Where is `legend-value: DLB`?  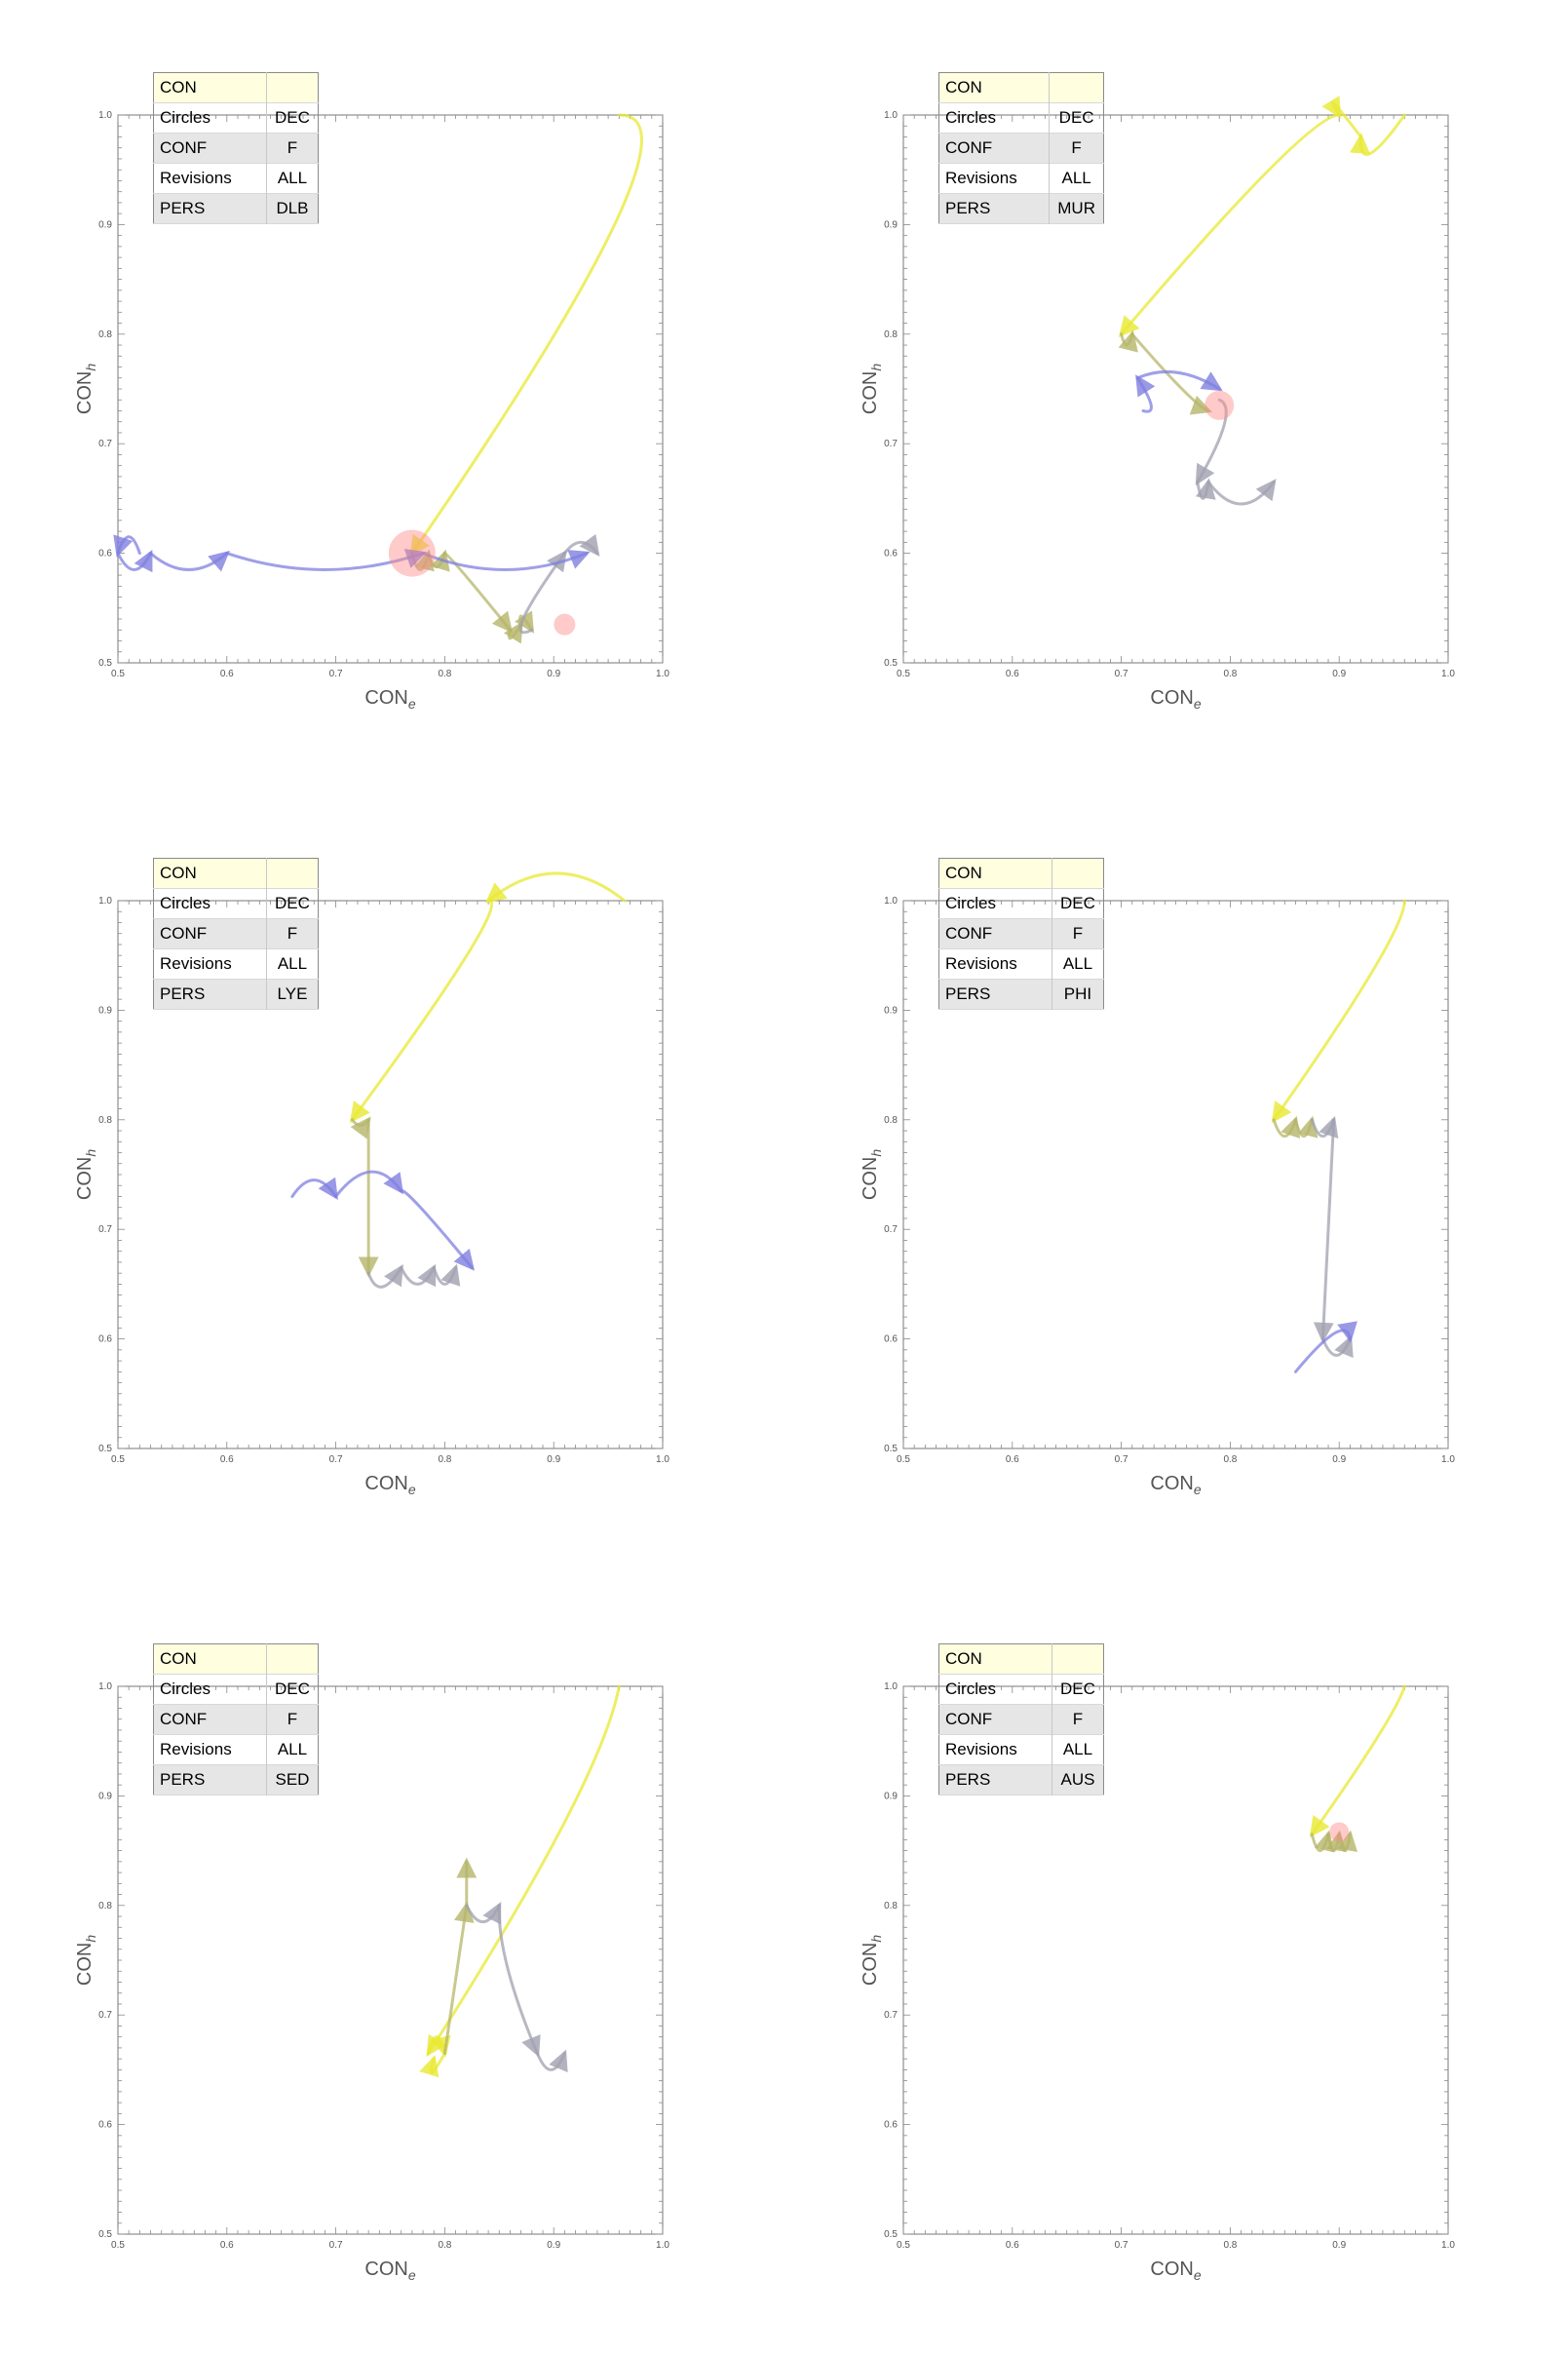 legend-value: DLB is located at coordinates (292, 209).